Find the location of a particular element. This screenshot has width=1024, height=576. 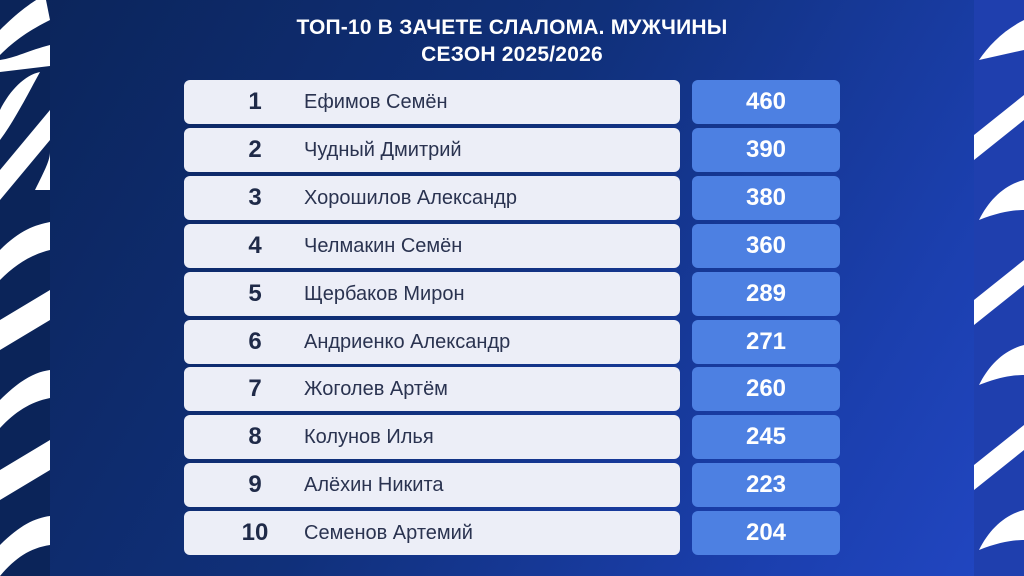

name-box: 3 Хорошилов Александр is located at coordinates (432, 197).